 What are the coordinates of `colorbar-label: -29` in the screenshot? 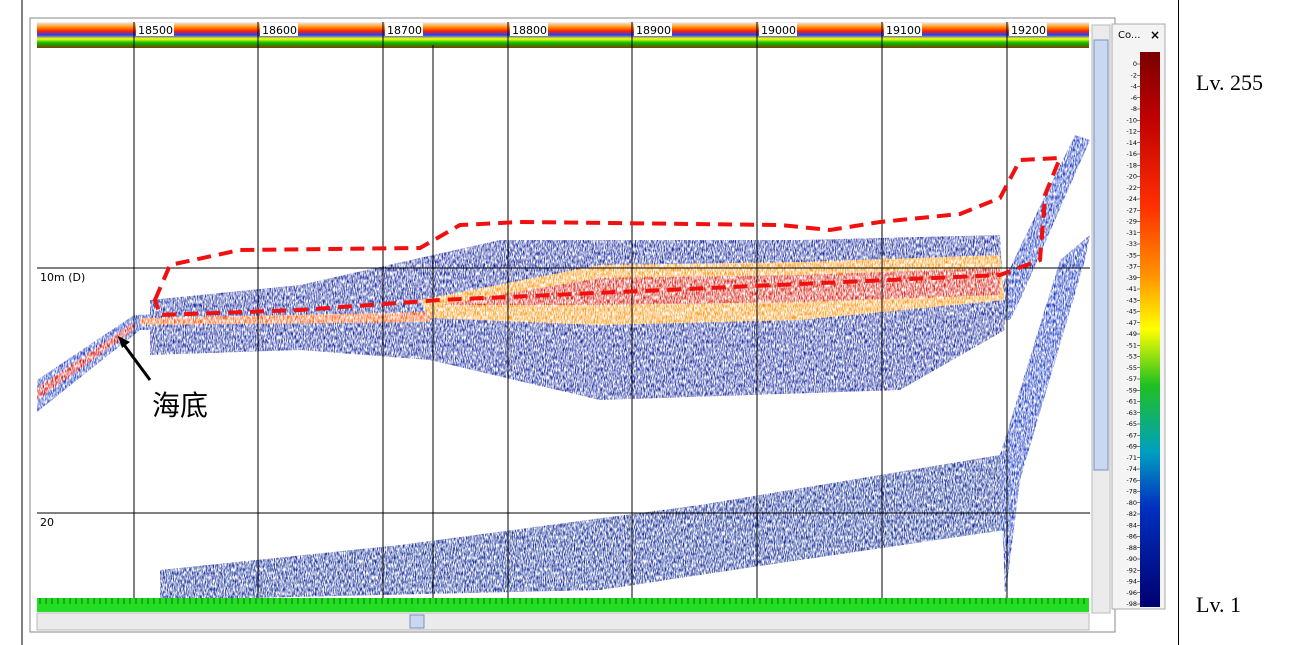 It's located at (1131, 222).